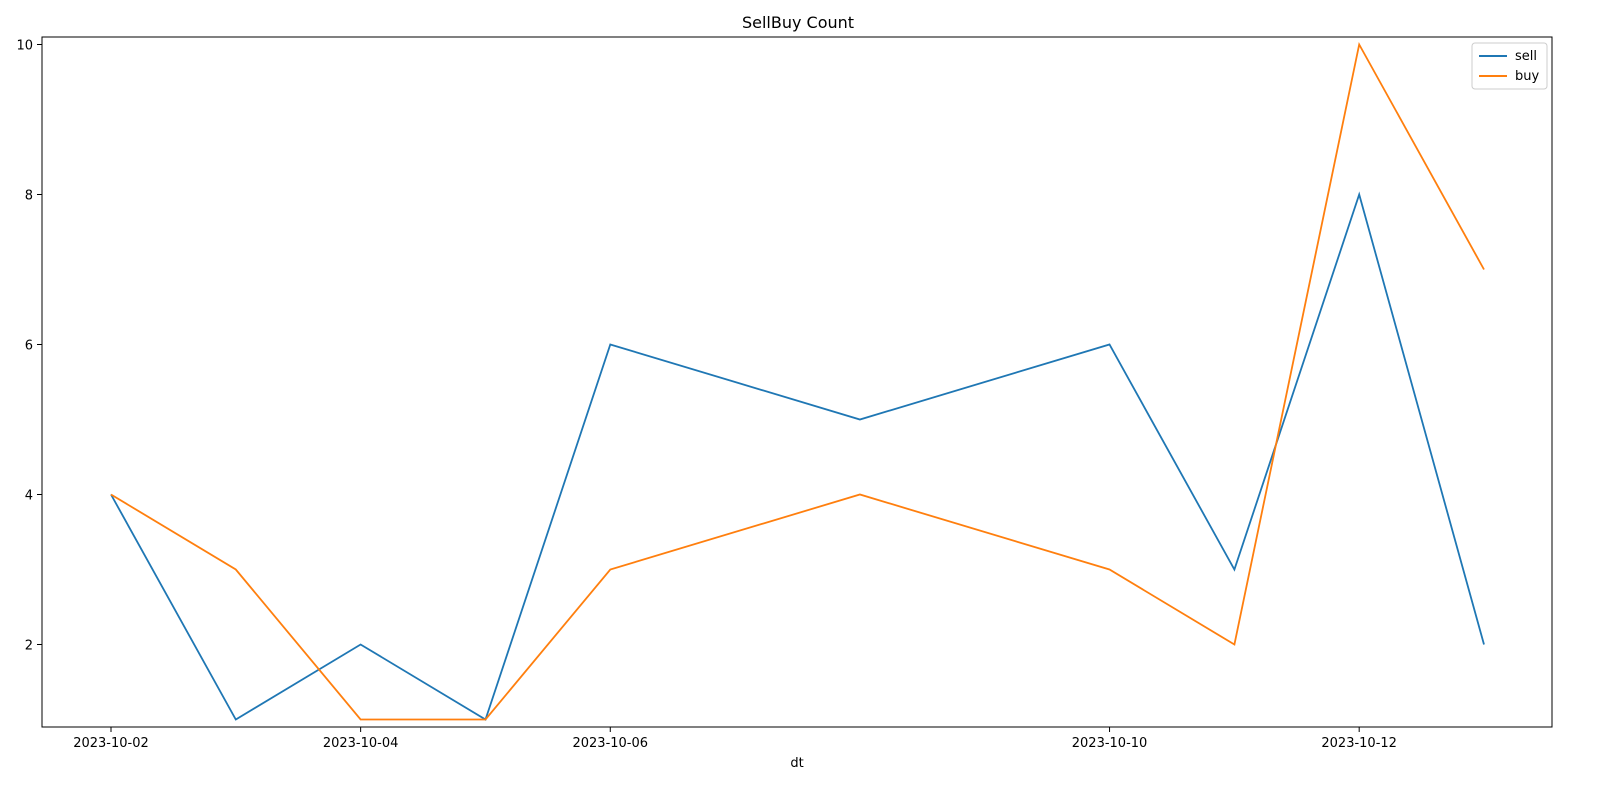 The height and width of the screenshot is (800, 1600). Describe the element at coordinates (111, 743) in the screenshot. I see `x-tick-label: 2023-10-02` at that location.